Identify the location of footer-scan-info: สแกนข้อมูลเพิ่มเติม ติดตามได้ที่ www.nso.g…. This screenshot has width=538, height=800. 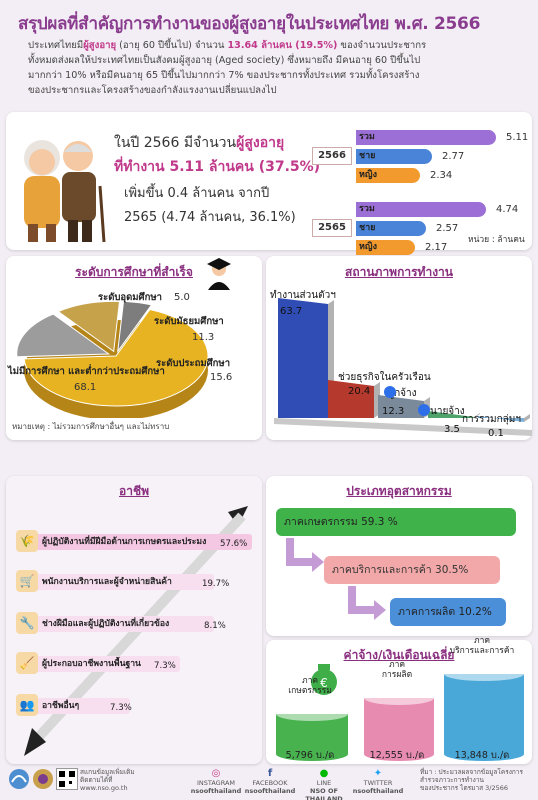
(110, 780).